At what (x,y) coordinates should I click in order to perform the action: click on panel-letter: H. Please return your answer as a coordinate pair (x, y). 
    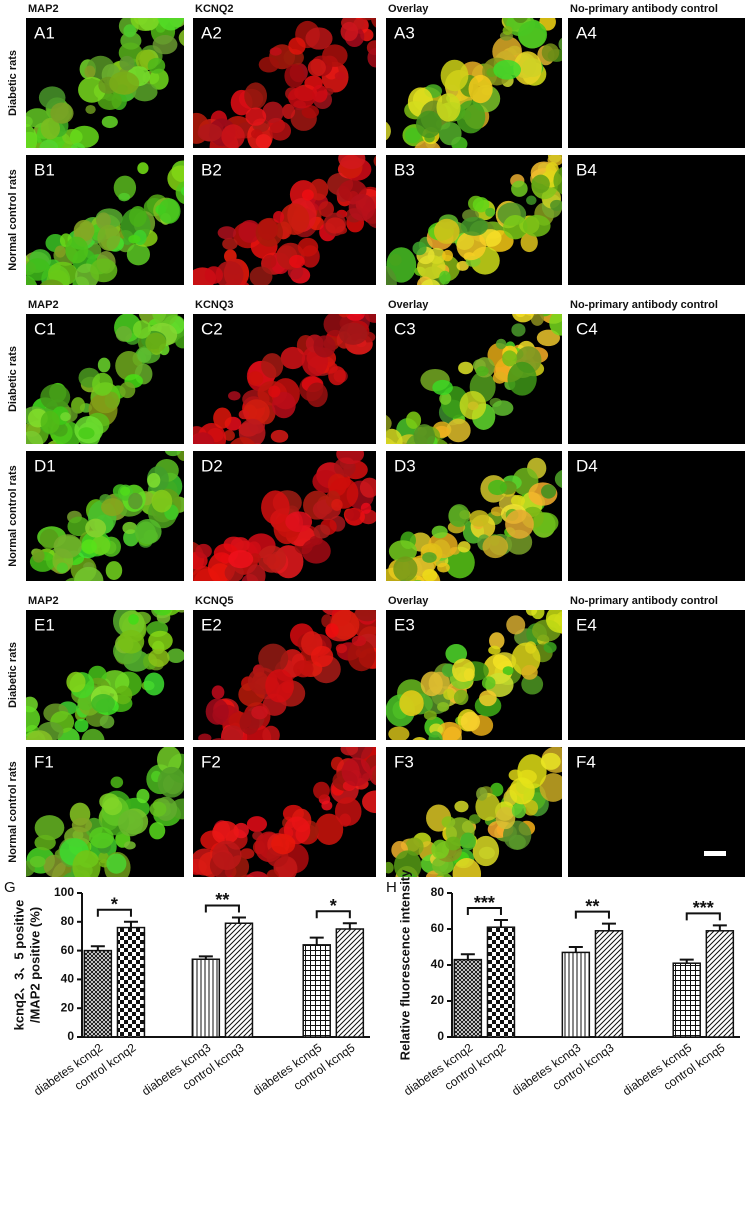
    Looking at the image, I should click on (391, 887).